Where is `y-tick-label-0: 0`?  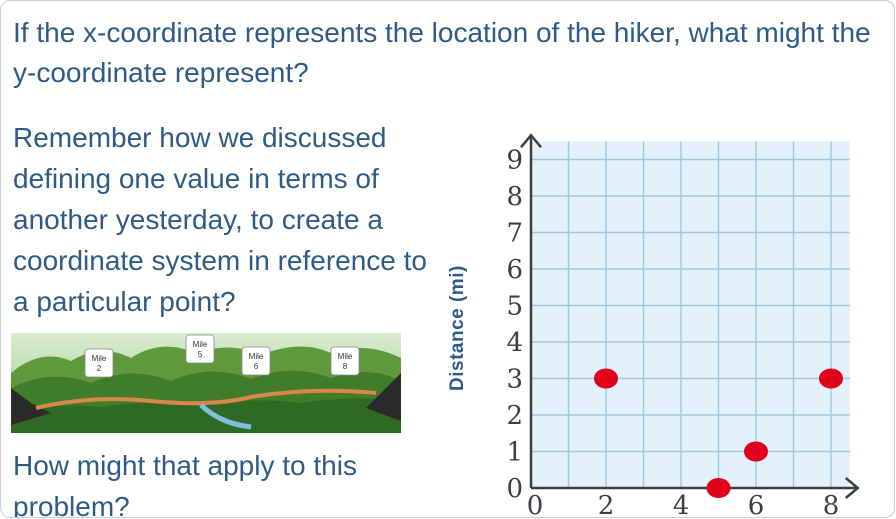 y-tick-label-0: 0 is located at coordinates (514, 489).